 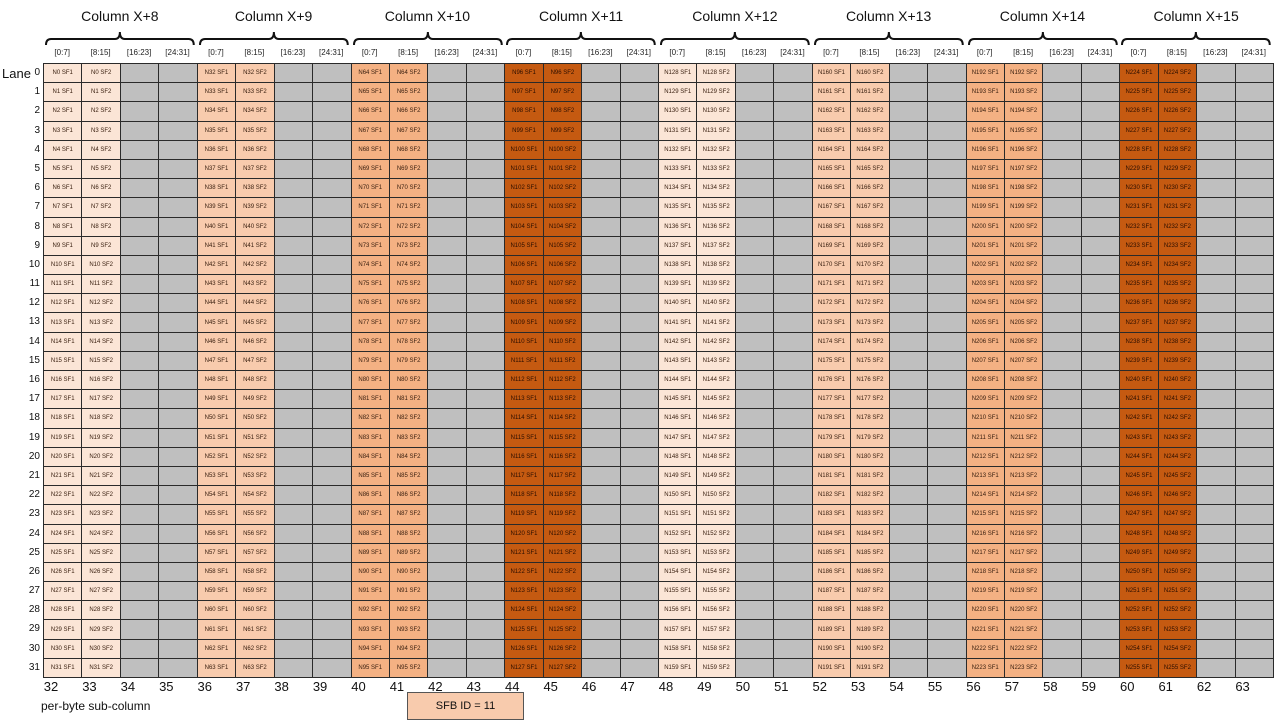 What do you see at coordinates (37, 92) in the screenshot?
I see `lane-number: 1` at bounding box center [37, 92].